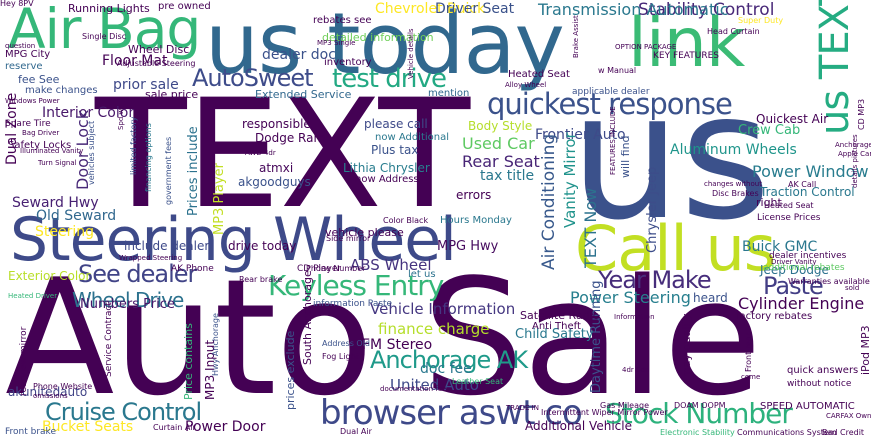  Describe the element at coordinates (634, 317) in the screenshot. I see `word-information: Information` at that location.